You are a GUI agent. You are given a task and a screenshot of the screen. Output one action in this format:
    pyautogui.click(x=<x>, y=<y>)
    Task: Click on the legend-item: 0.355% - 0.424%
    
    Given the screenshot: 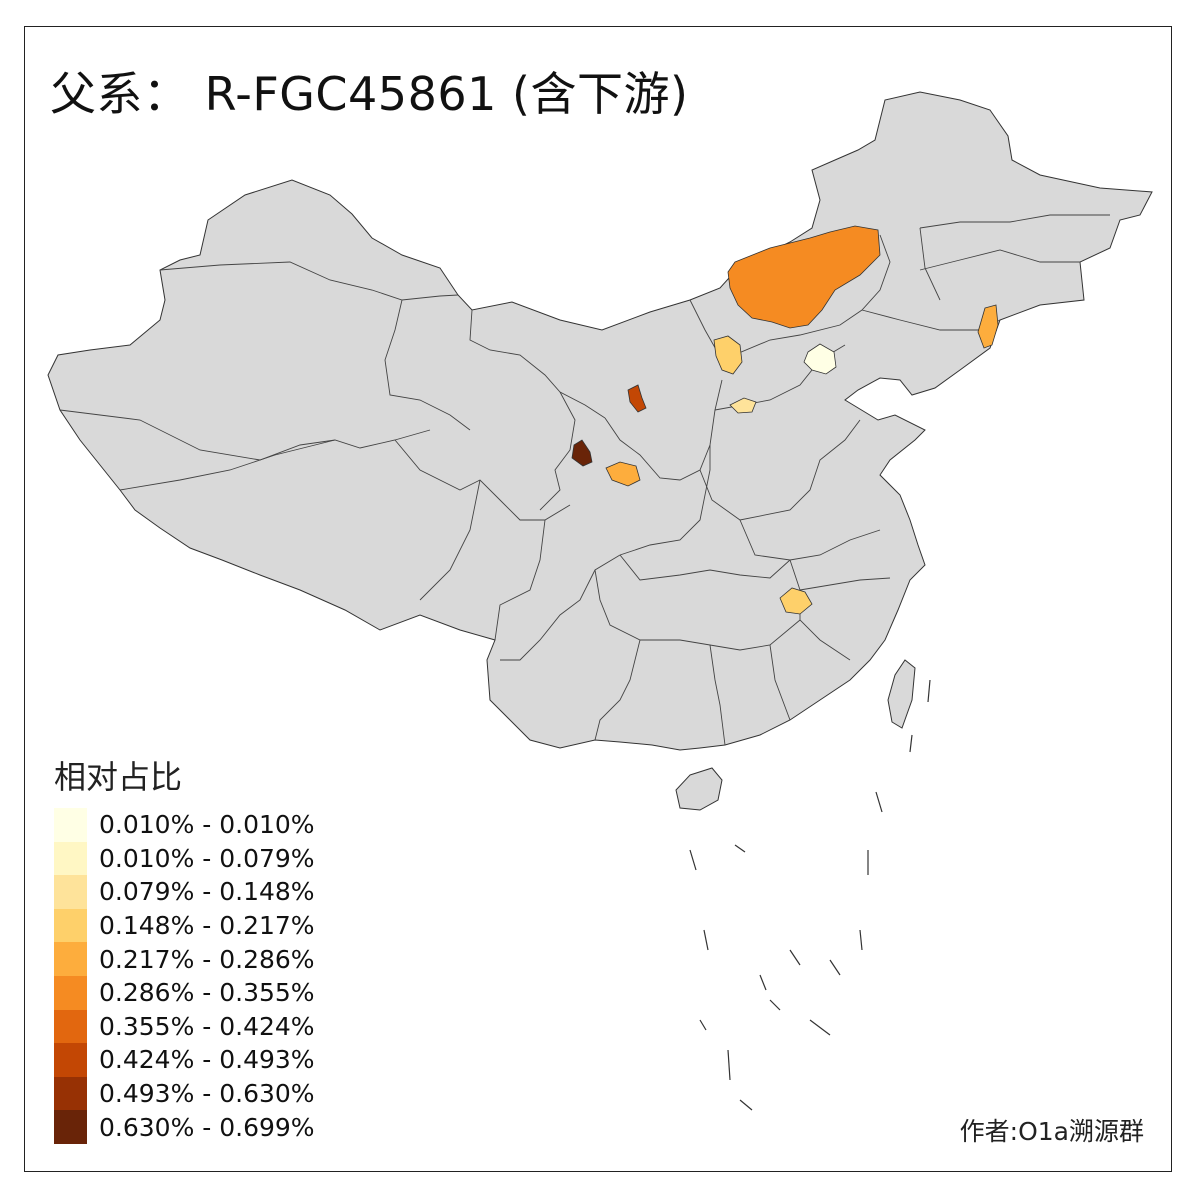 What is the action you would take?
    pyautogui.click(x=184, y=1026)
    